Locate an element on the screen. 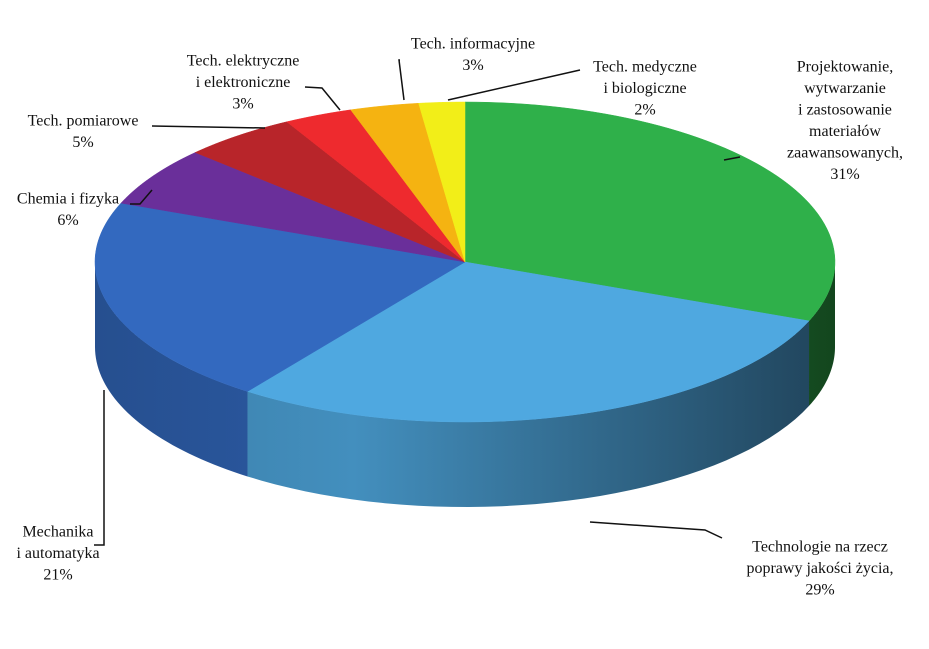 The image size is (929, 649). category-label: Projektowanie, is located at coordinates (845, 67).